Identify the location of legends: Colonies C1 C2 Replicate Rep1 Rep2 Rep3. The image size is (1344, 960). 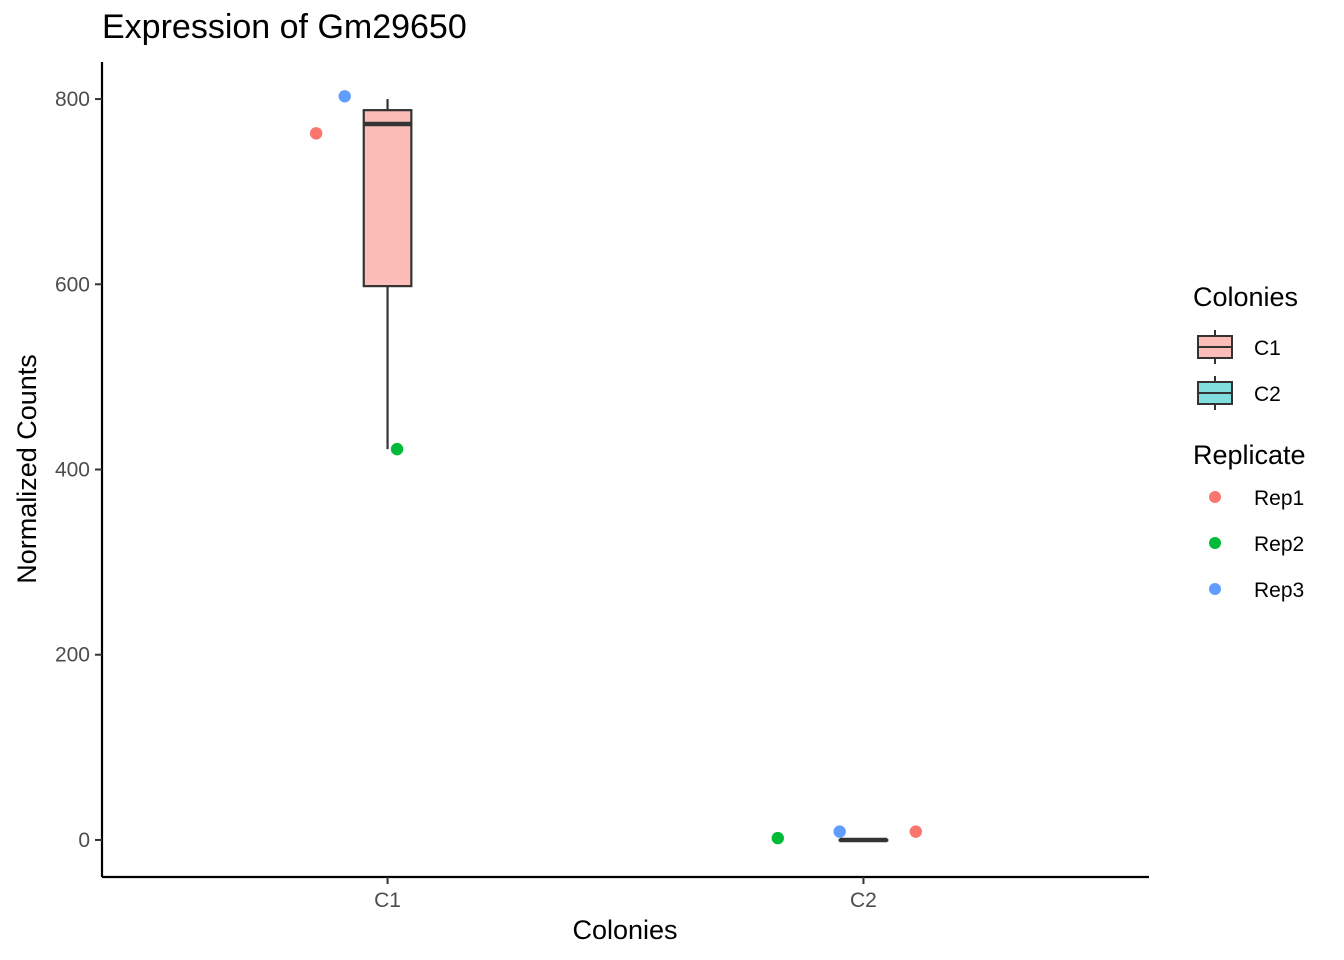
(1249, 442).